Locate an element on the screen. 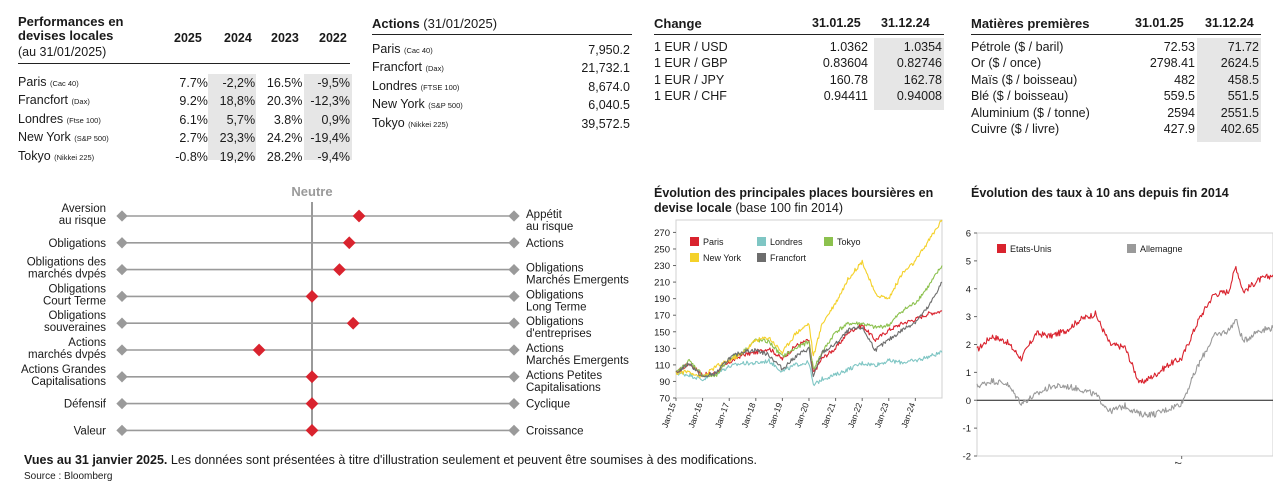  x-tick-label: Dec-21 is located at coordinates (1174, 461).